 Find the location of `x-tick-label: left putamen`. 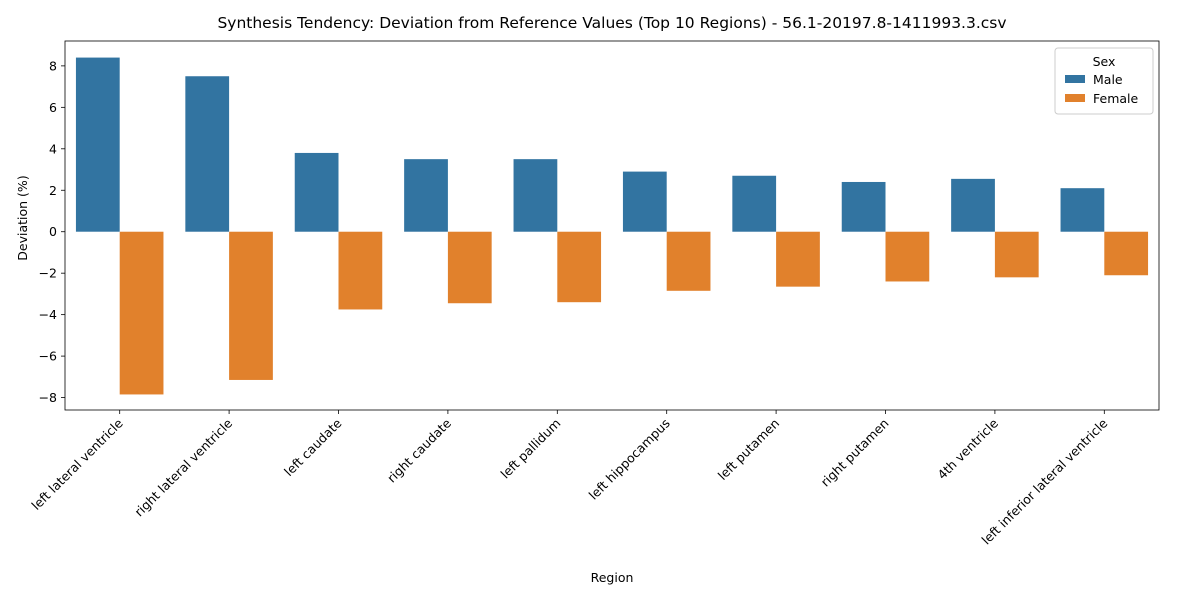

x-tick-label: left putamen is located at coordinates (748, 449).